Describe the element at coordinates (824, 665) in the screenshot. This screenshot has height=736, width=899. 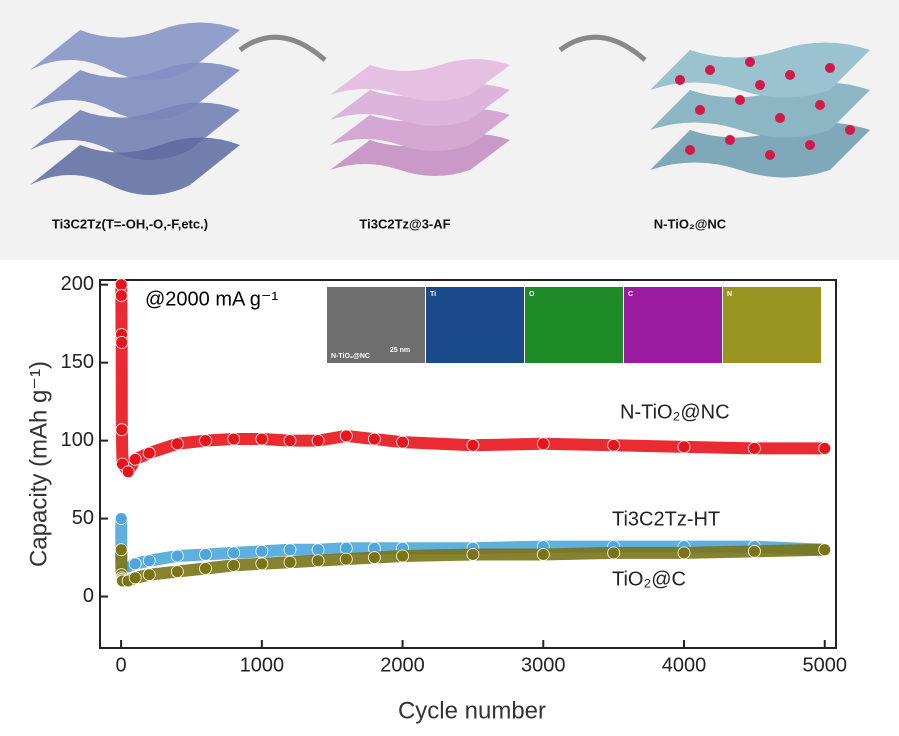
I see `x-tick-label: 5000` at that location.